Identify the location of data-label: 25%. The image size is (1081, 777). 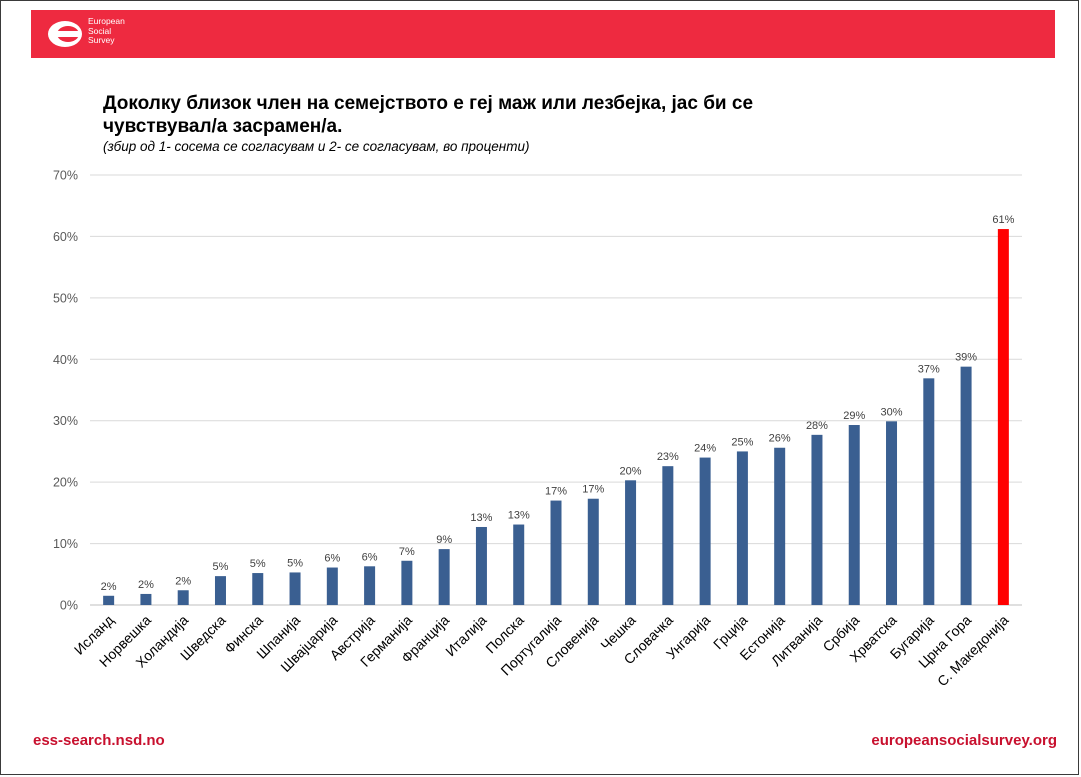
(742, 442).